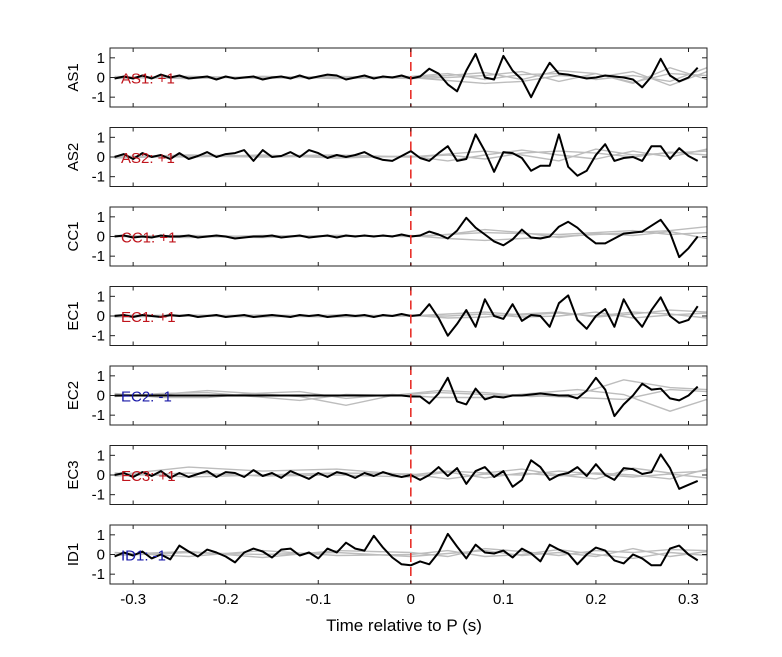  Describe the element at coordinates (133, 599) in the screenshot. I see `x-tick-label: -0.3` at that location.